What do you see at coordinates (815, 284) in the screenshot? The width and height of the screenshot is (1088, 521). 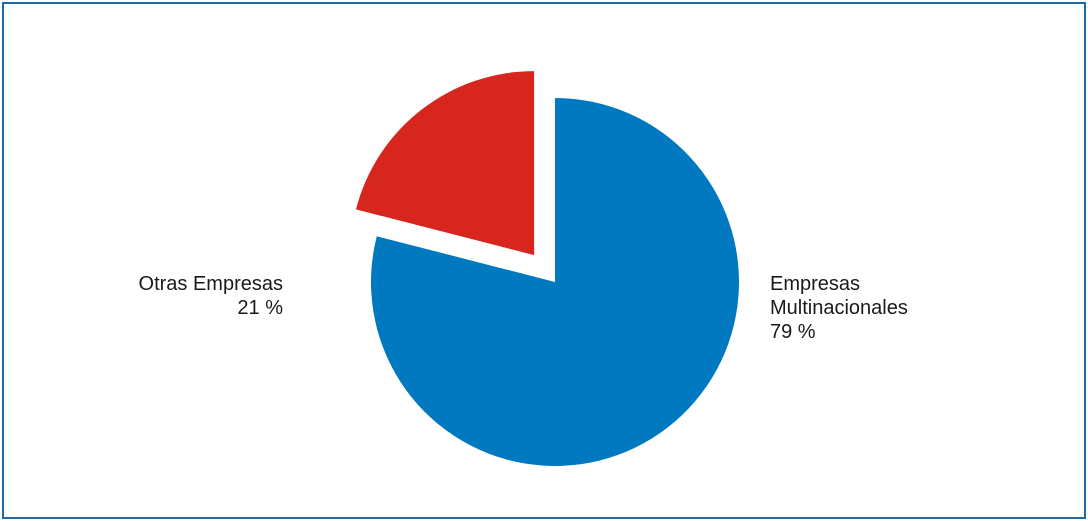 I see `slice-label-empresas: Empresas` at bounding box center [815, 284].